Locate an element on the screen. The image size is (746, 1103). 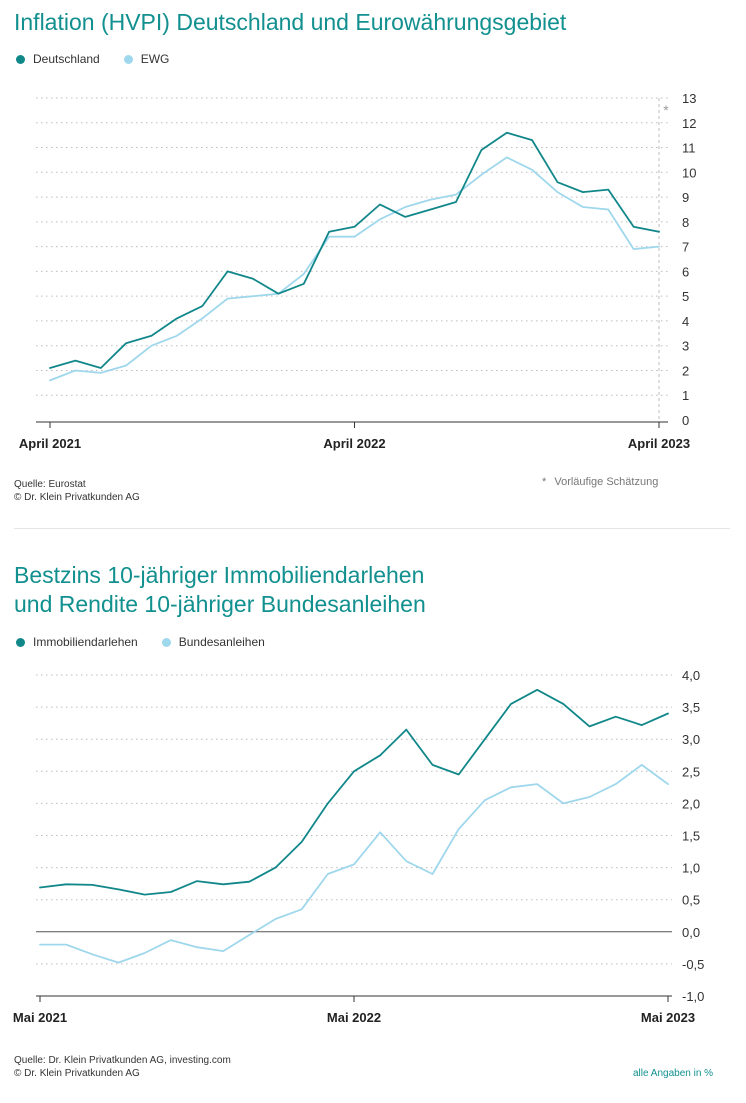
legend-label-deutschland: Deutschland is located at coordinates (66, 59).